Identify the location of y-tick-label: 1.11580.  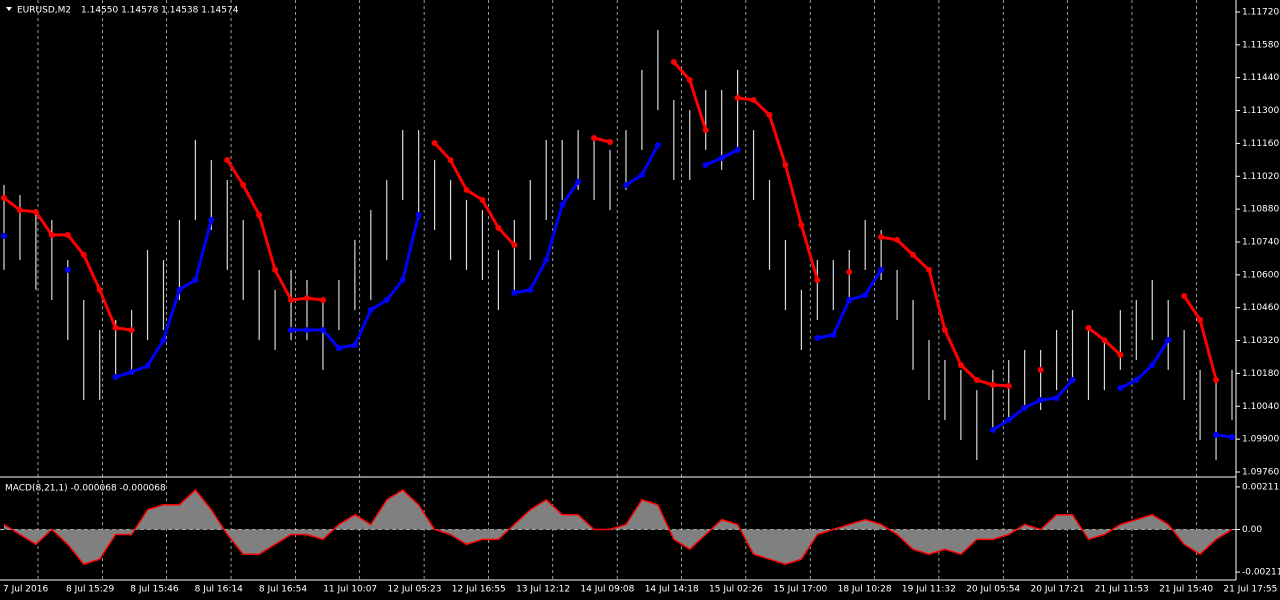
(1260, 45).